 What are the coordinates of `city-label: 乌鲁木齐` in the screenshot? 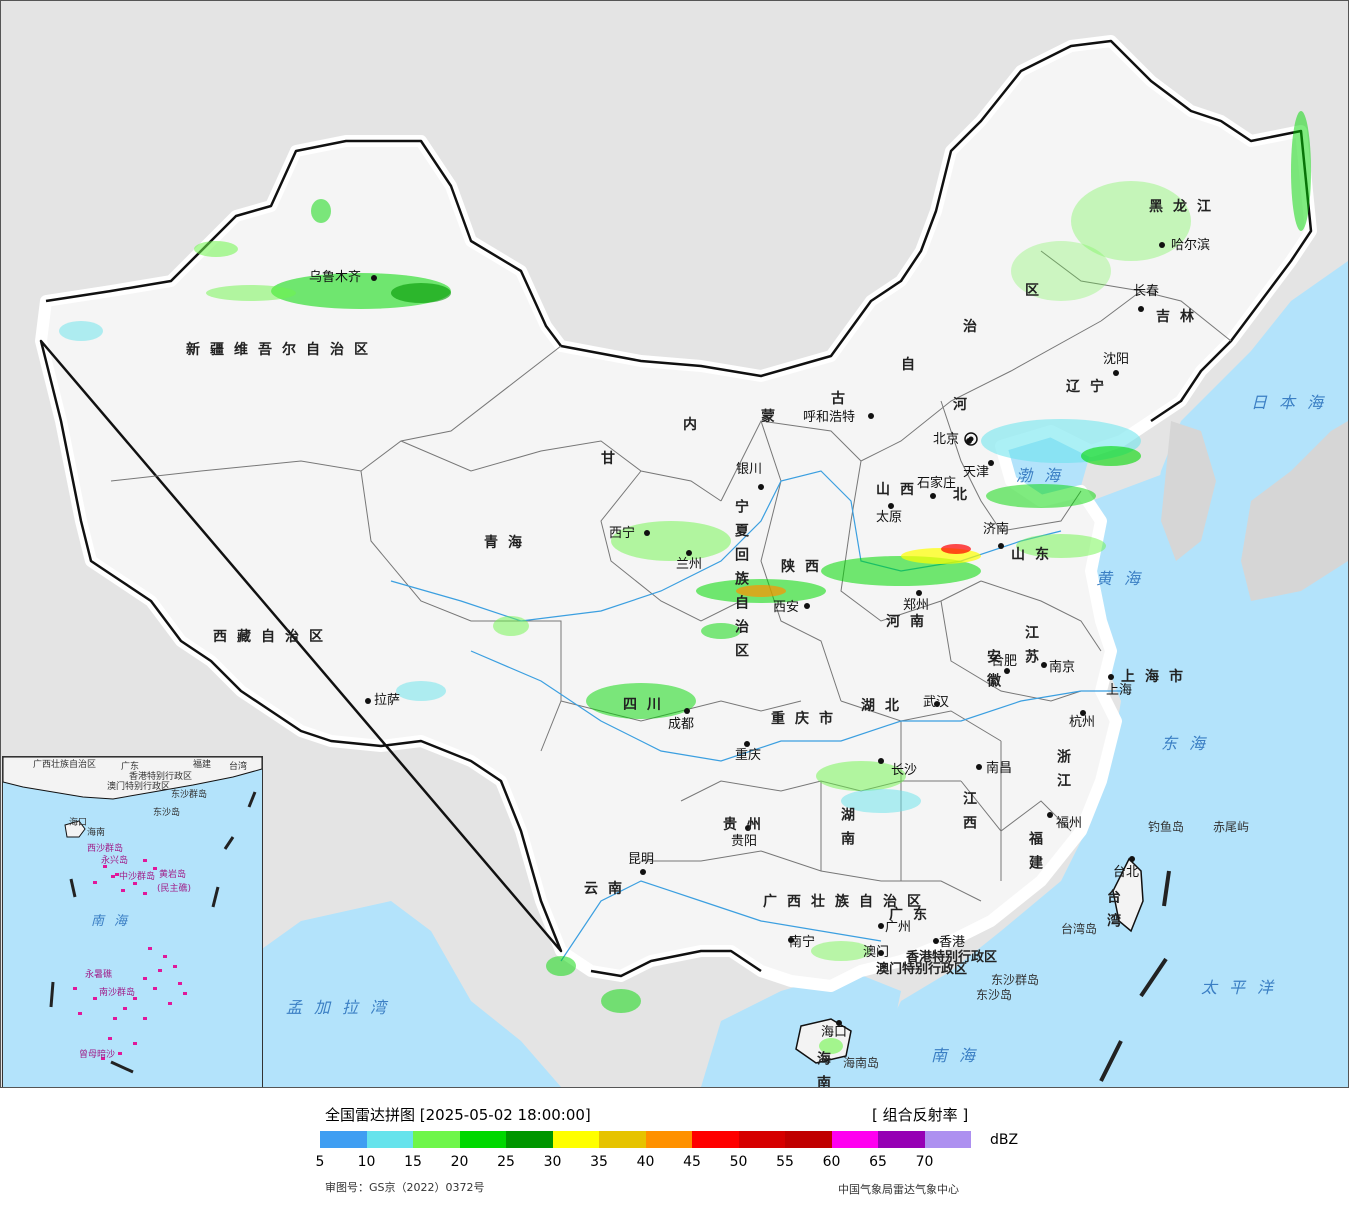 It's located at (335, 277).